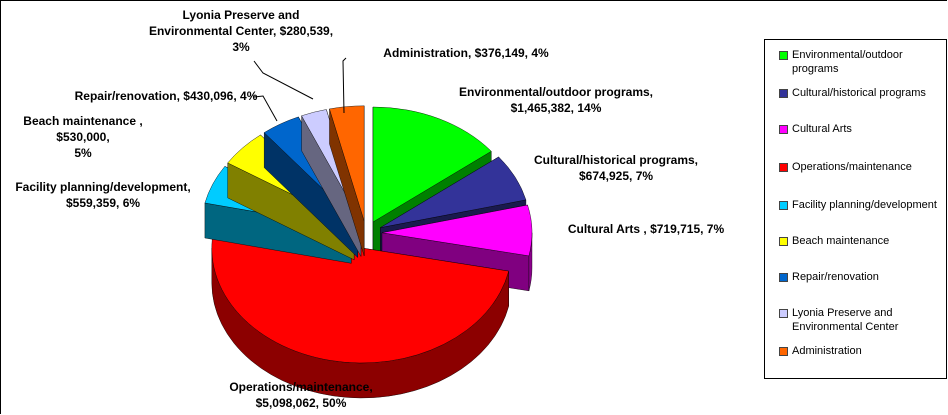 The width and height of the screenshot is (948, 415). Describe the element at coordinates (835, 277) in the screenshot. I see `legend-label: Repair/renovation` at that location.